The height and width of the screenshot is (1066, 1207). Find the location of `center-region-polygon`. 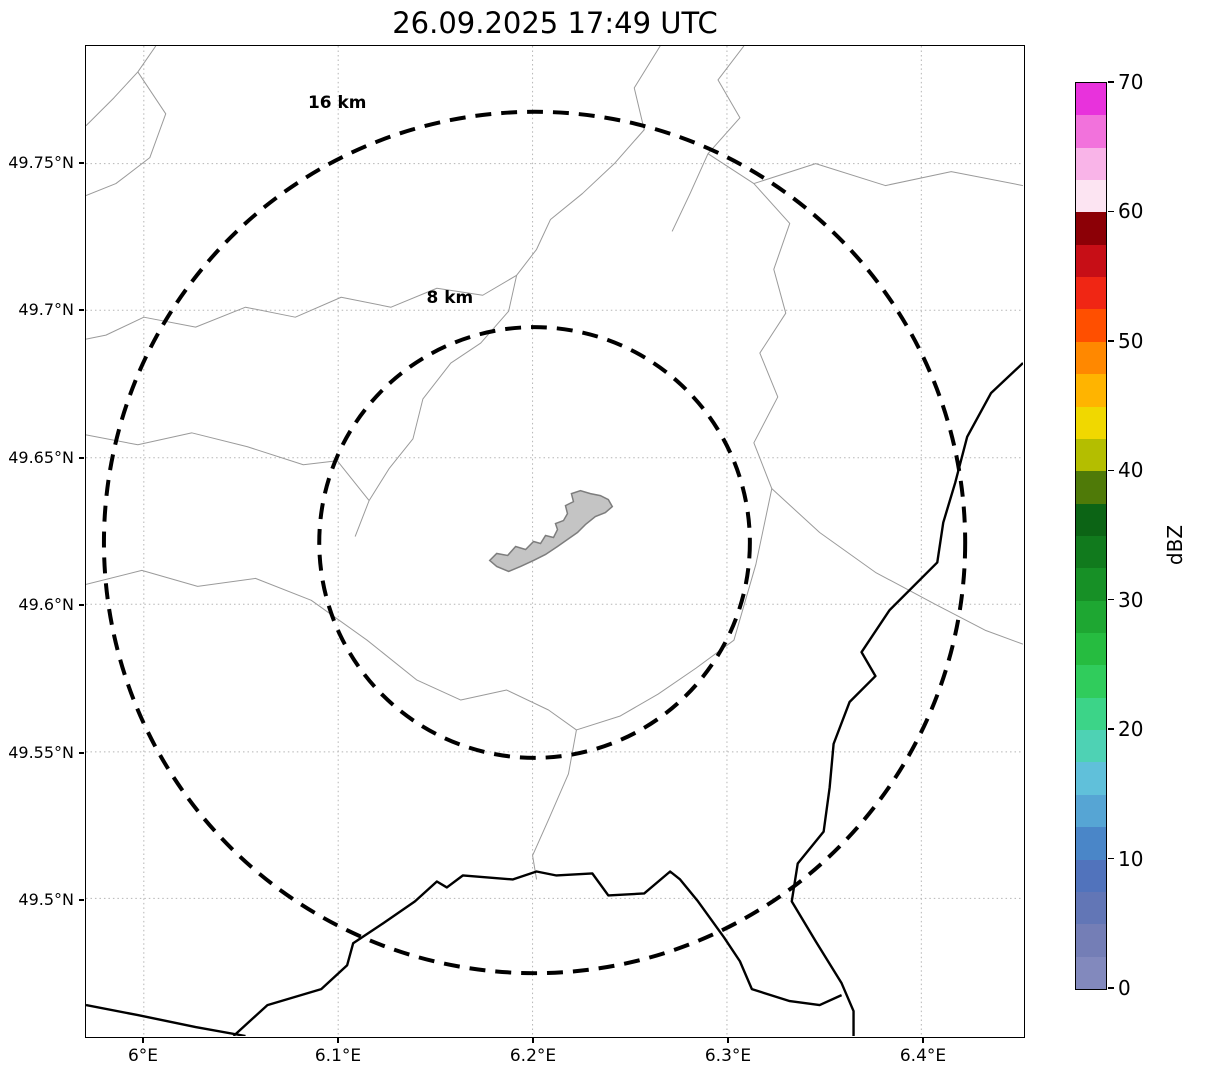

center-region-polygon is located at coordinates (551, 531).